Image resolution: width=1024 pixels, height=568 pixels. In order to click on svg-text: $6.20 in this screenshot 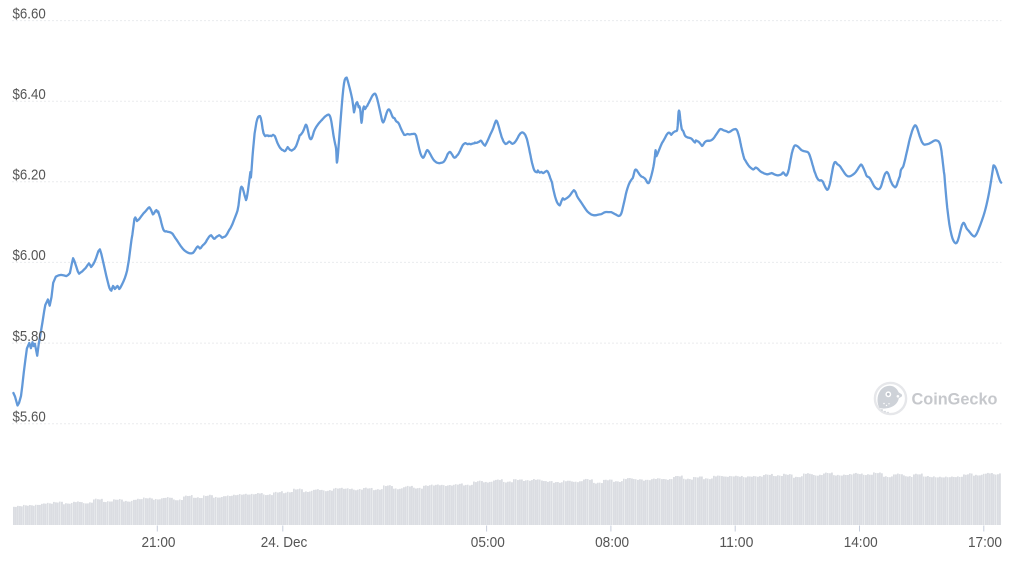, I will do `click(29, 175)`.